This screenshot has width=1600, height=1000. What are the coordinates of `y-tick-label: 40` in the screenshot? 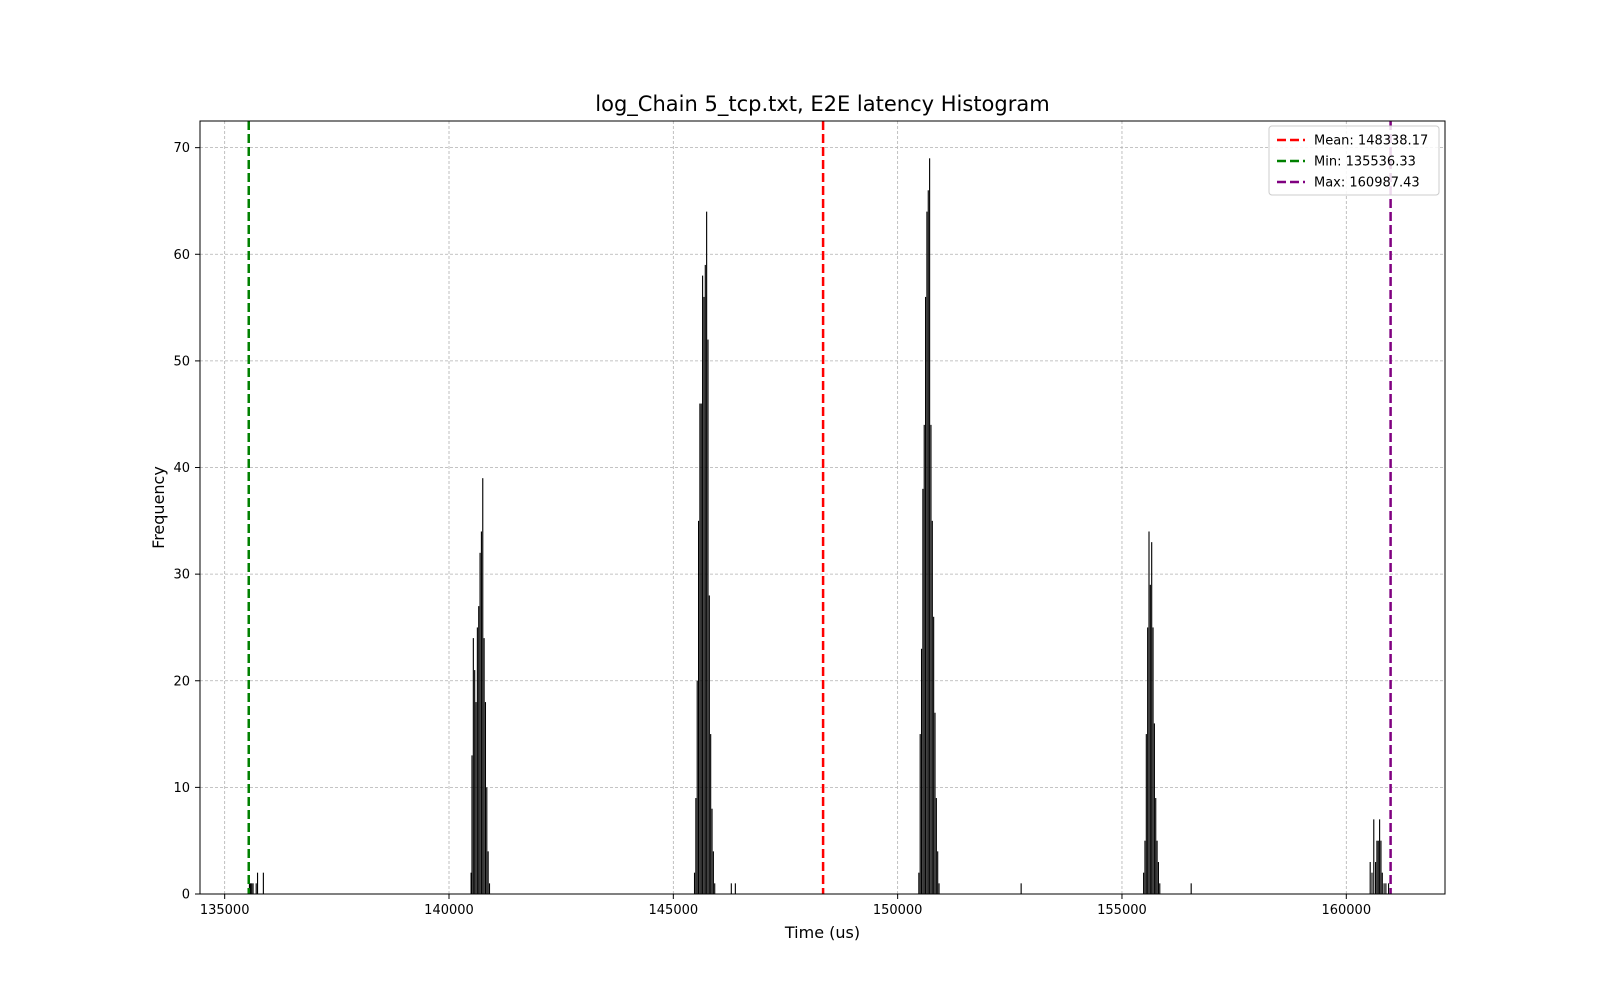 It's located at (181, 468).